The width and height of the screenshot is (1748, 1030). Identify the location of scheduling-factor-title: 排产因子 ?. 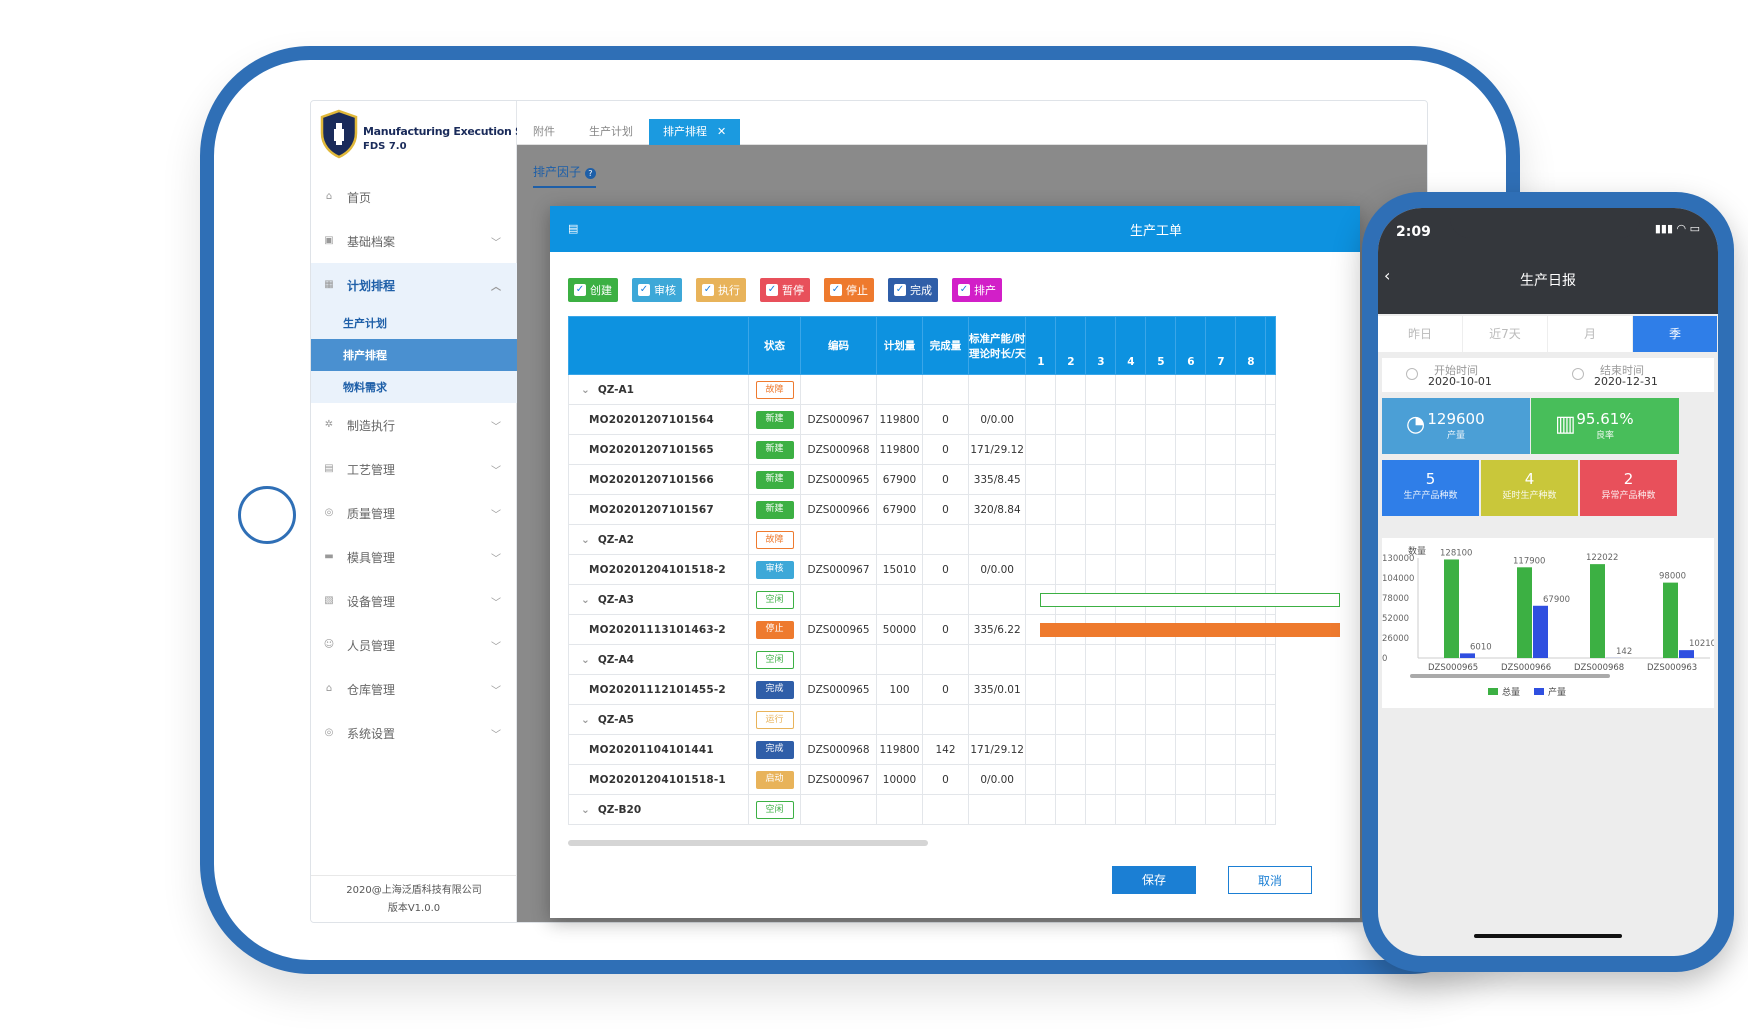
(564, 175).